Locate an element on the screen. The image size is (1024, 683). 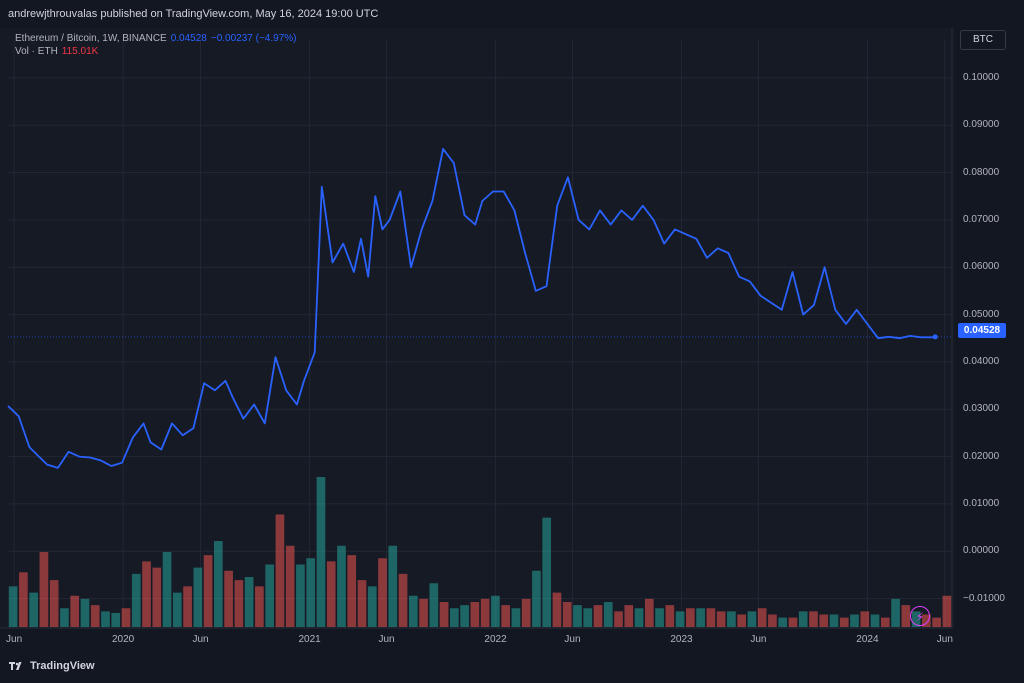
volume-value: 115.01K is located at coordinates (80, 51).